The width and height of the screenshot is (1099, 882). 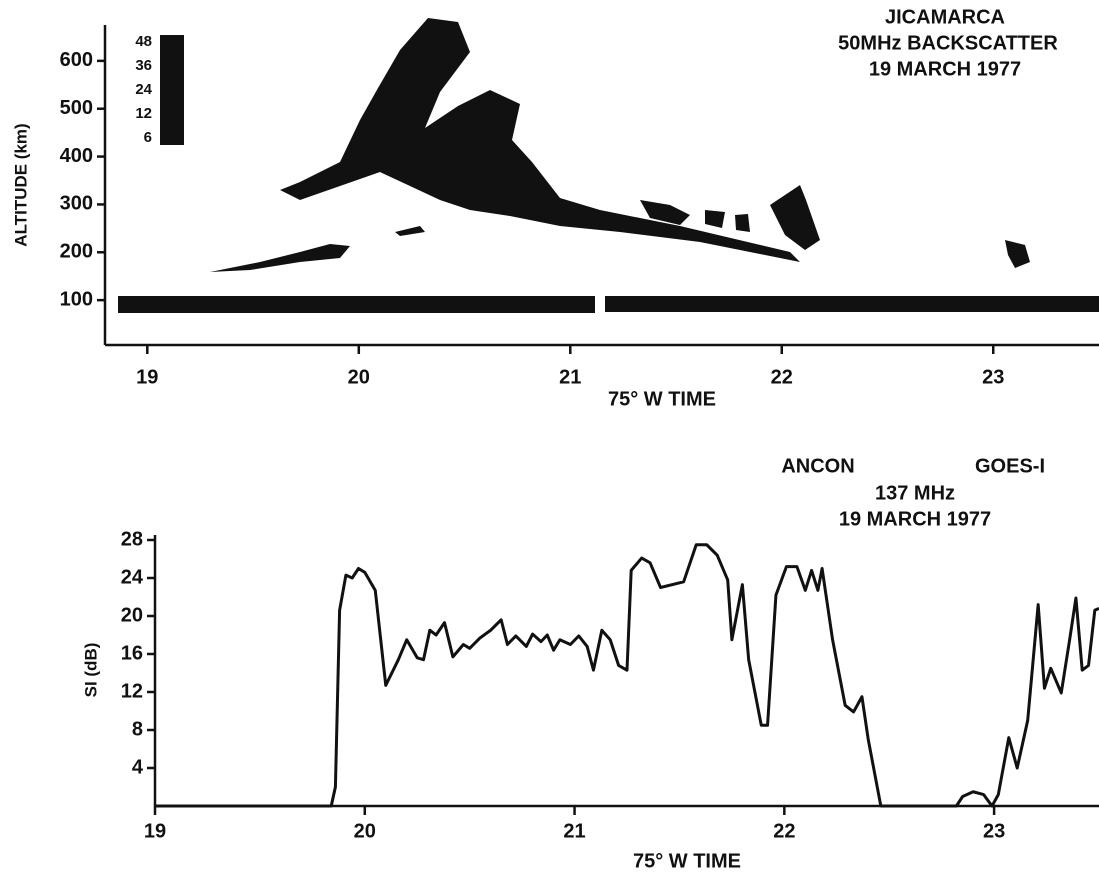 I want to click on y-tick-label: 300, so click(x=76, y=204).